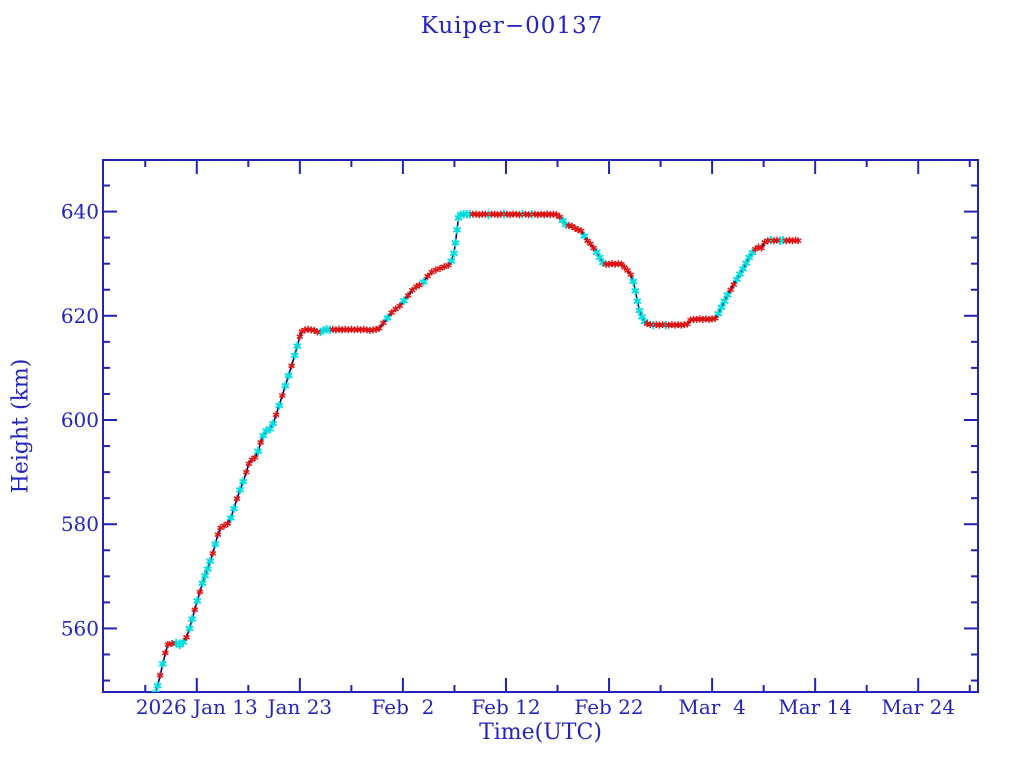  Describe the element at coordinates (80, 316) in the screenshot. I see `y-tick-label: 620` at that location.